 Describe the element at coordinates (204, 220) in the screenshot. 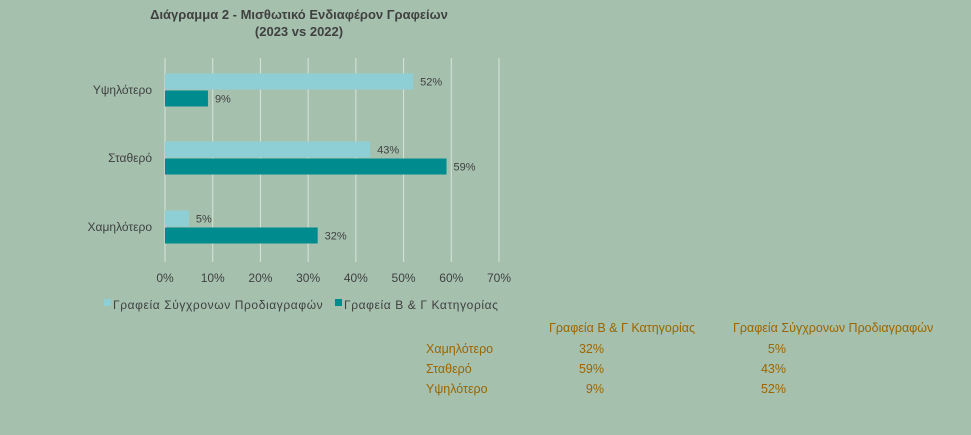

I see `data-label: 5%` at that location.